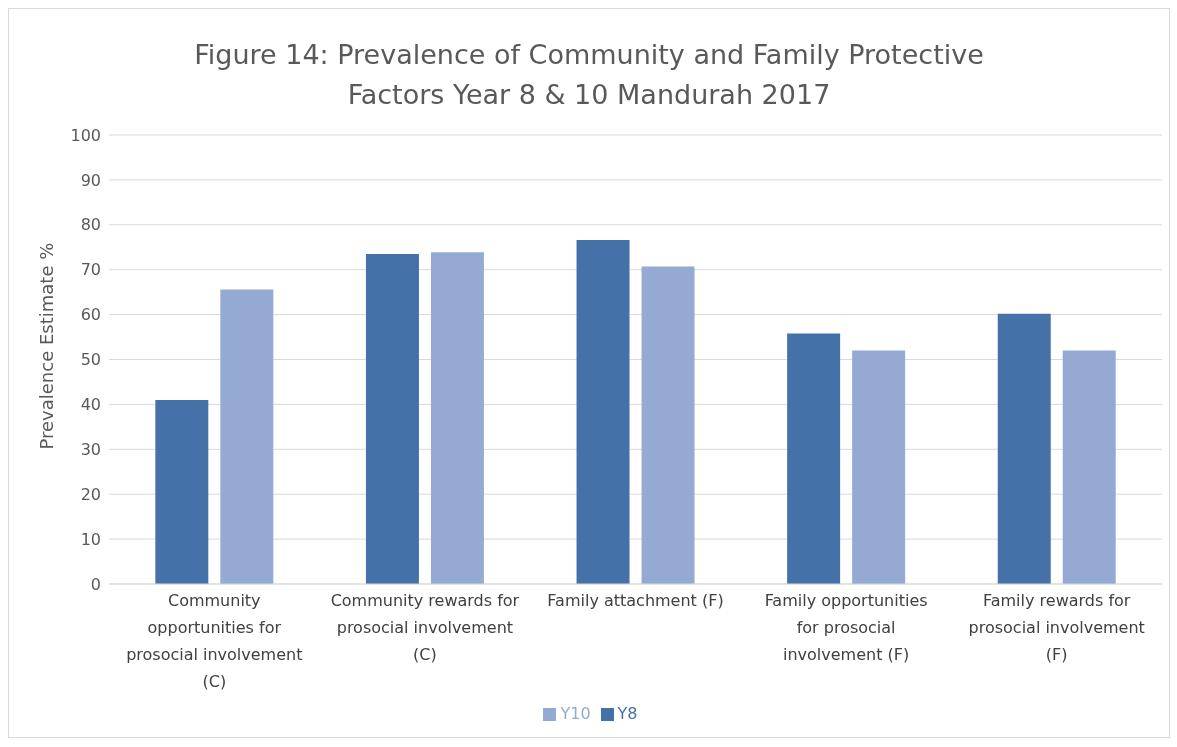 This screenshot has height=747, width=1177. I want to click on y-tick-label: 10, so click(90, 539).